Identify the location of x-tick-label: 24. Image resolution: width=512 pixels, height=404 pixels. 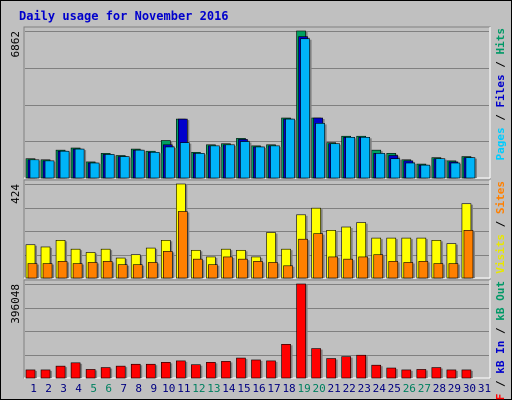
(380, 388).